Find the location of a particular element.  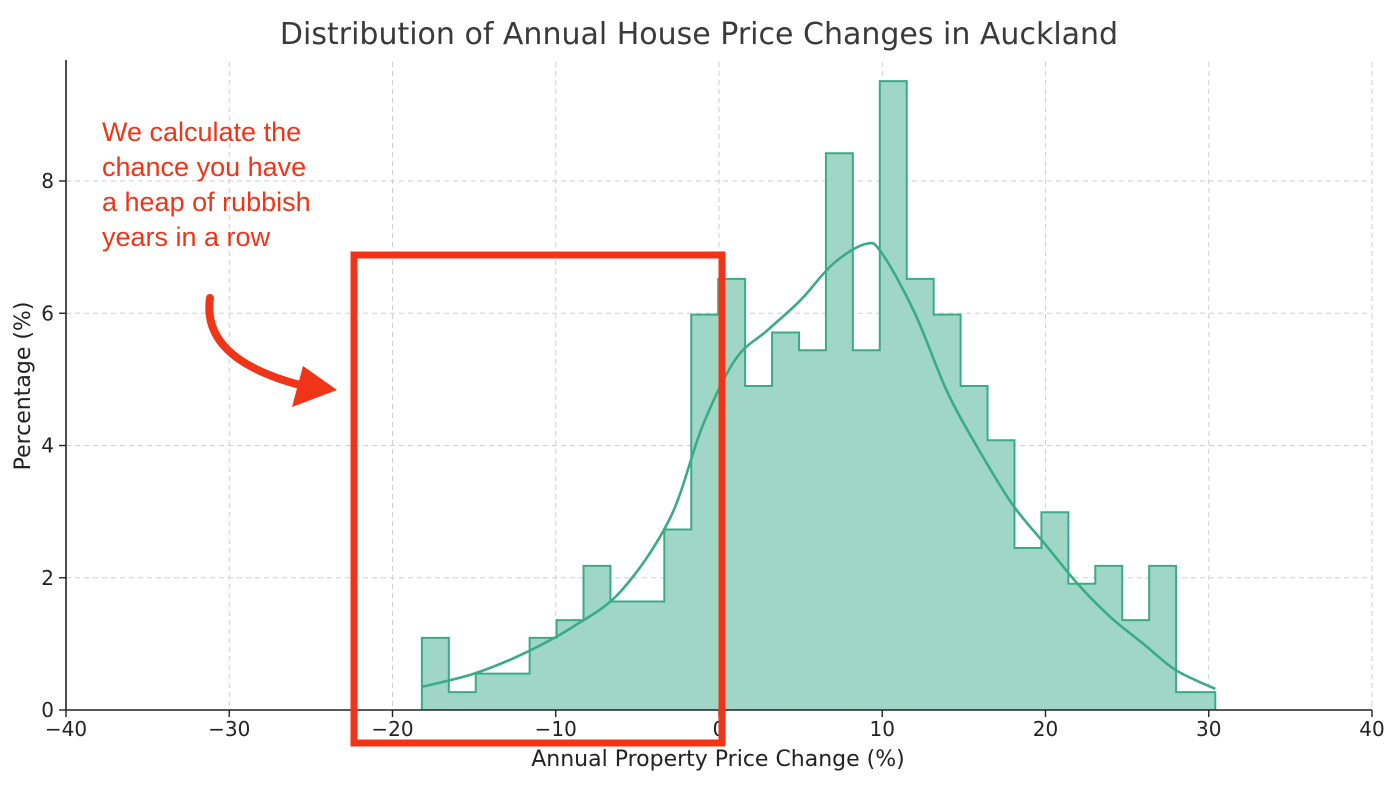

y-tick-label: 8 is located at coordinates (47, 181).